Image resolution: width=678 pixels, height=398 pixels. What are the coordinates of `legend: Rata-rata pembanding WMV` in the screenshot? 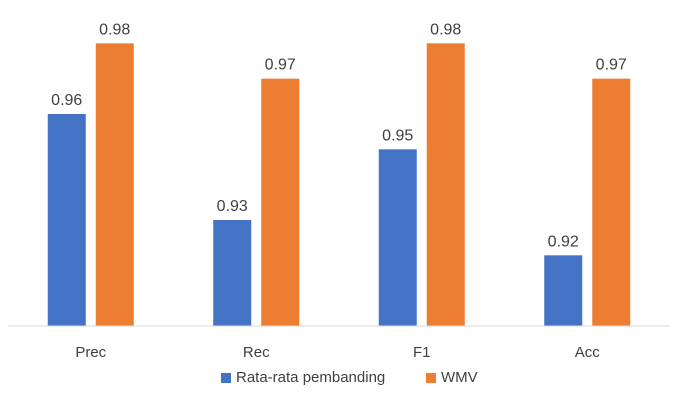 It's located at (349, 377).